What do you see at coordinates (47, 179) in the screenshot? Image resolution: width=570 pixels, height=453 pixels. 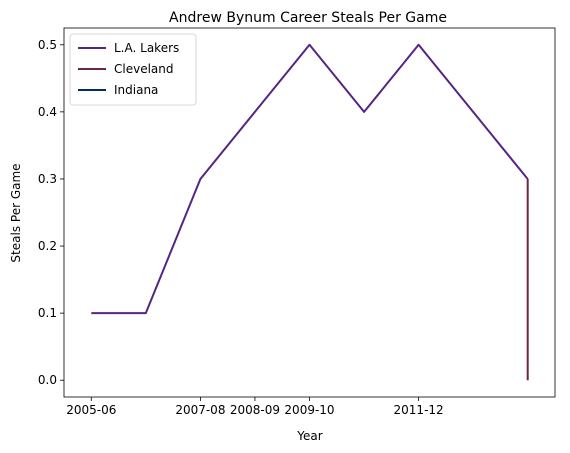 I see `y-tick-label: 0.3` at bounding box center [47, 179].